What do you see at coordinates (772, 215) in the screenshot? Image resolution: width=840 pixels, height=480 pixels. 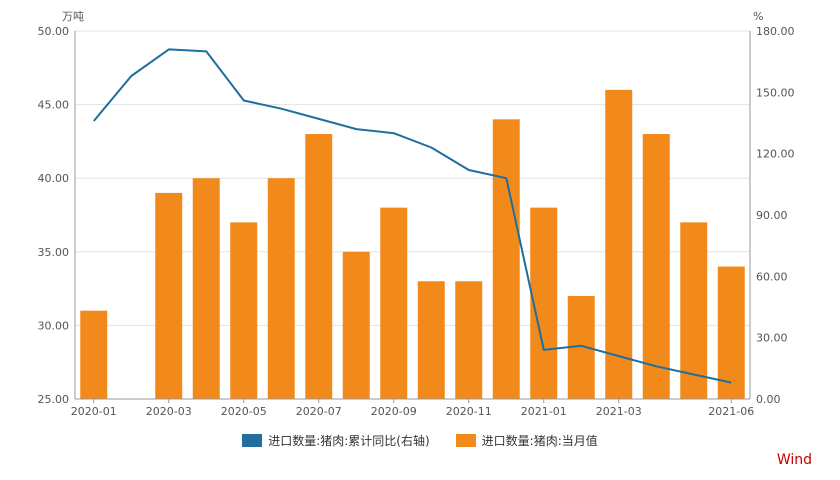 I see `right-tick-label: 90.00` at bounding box center [772, 215].